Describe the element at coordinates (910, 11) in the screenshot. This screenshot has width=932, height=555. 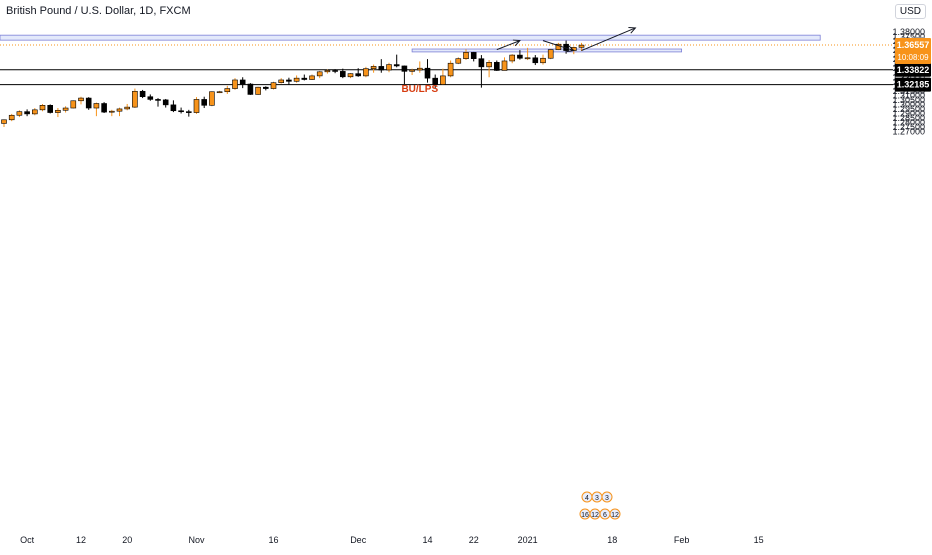
I see `currency-selector: USD` at that location.